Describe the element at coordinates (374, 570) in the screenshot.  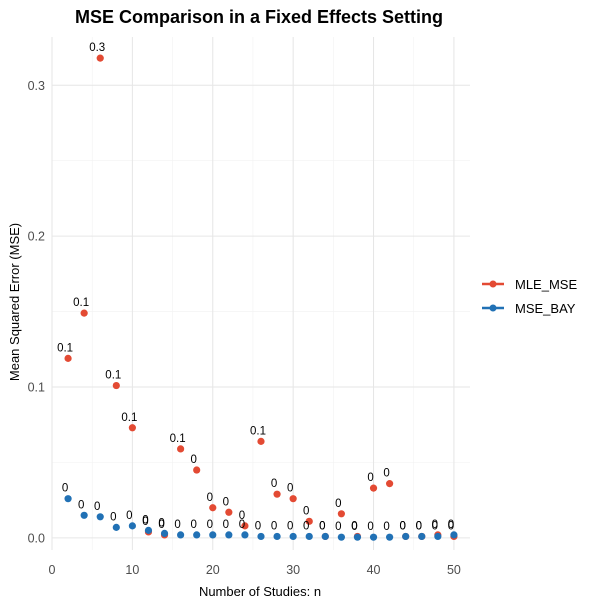
I see `x-tick-label: 40` at that location.